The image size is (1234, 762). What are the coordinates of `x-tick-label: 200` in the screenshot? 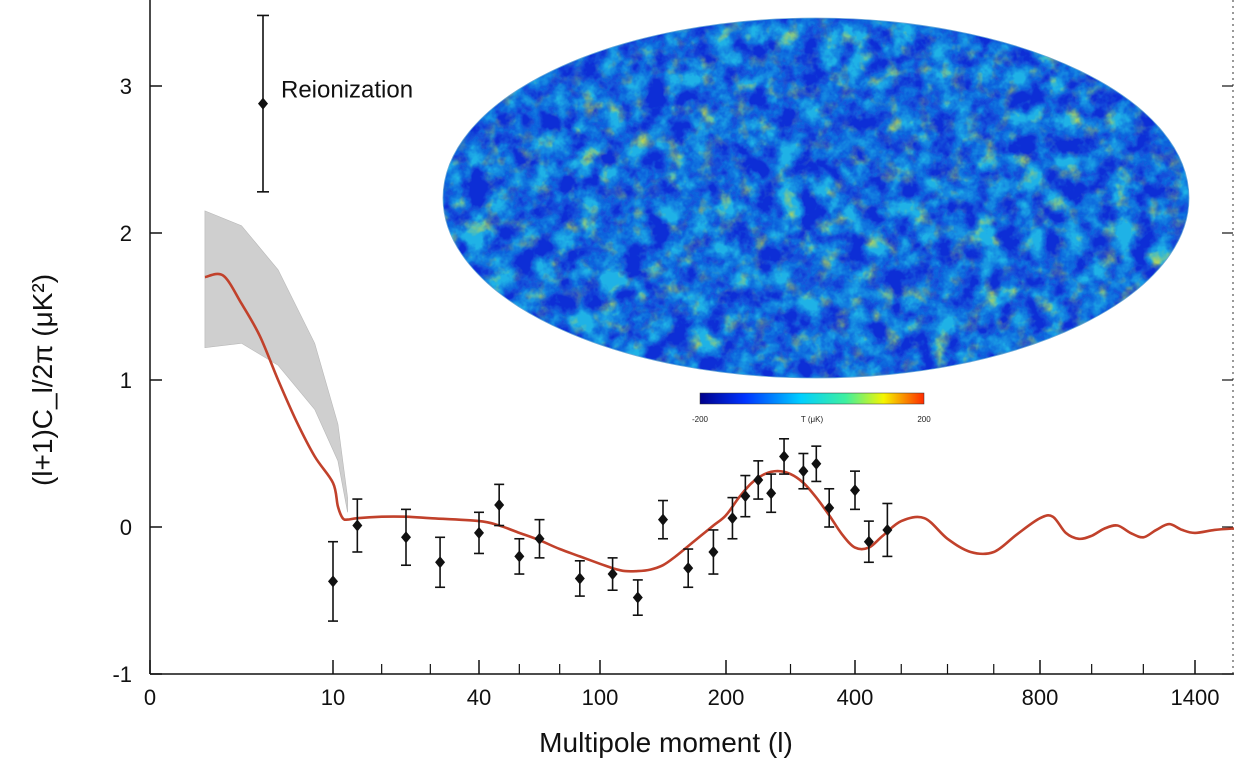 It's located at (726, 697).